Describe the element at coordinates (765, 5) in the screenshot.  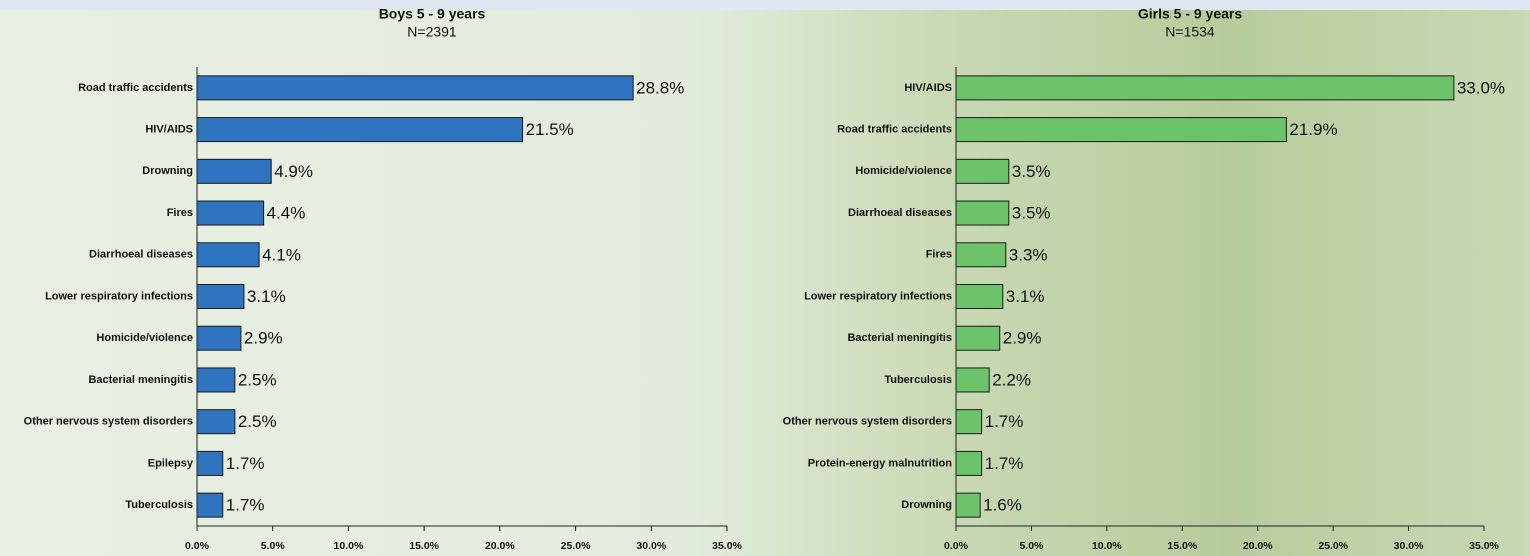
I see `top-band` at that location.